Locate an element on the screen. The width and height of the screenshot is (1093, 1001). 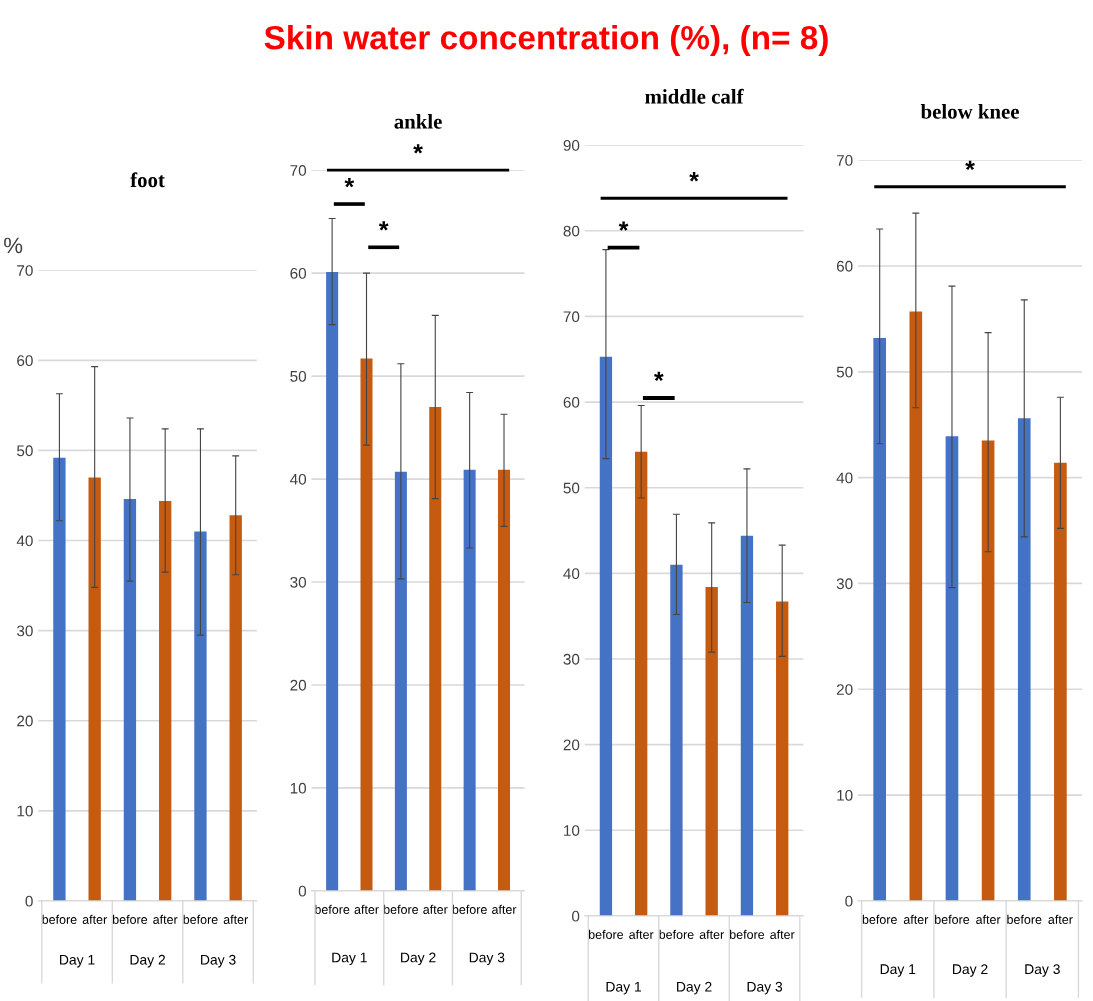
chart-subtitle: foot is located at coordinates (147, 180).